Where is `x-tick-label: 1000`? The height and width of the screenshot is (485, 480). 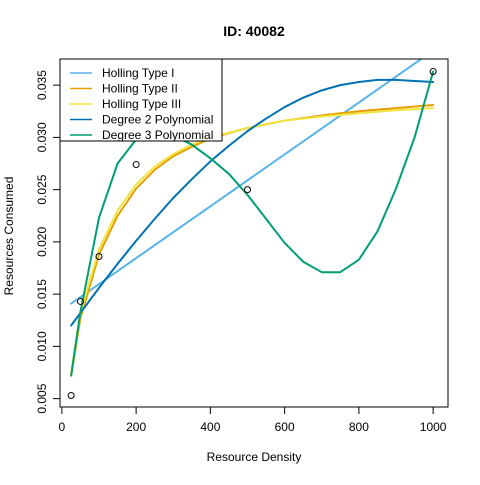 x-tick-label: 1000 is located at coordinates (433, 427).